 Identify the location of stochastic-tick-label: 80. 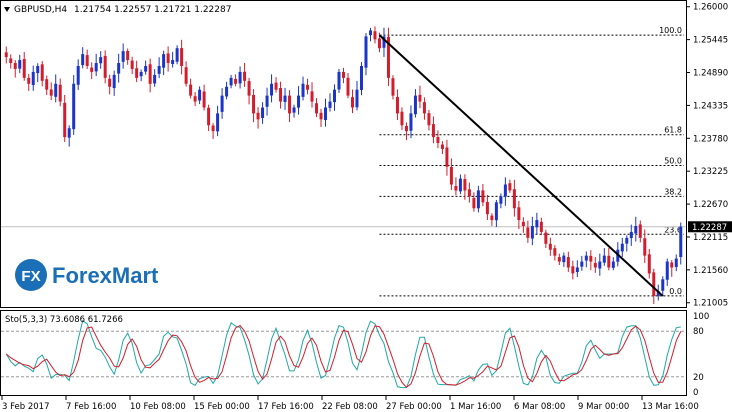
(698, 332).